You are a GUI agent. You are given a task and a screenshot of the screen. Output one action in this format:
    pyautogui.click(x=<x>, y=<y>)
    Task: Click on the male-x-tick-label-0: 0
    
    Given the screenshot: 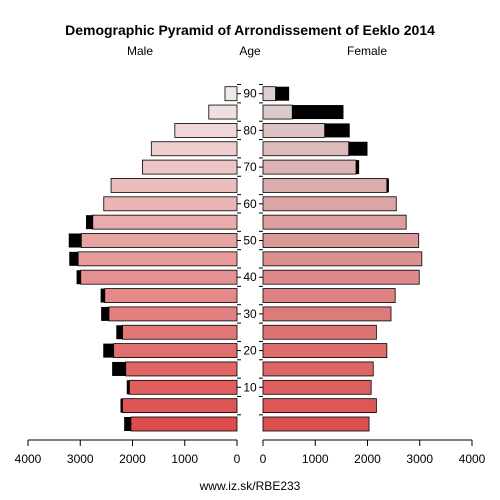 What is the action you would take?
    pyautogui.click(x=237, y=459)
    